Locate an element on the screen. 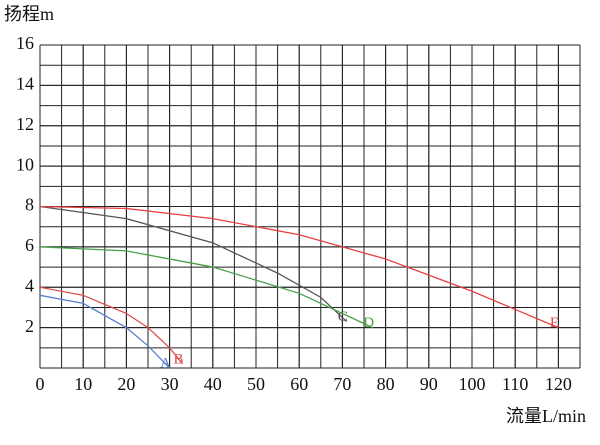 Image resolution: width=600 pixels, height=445 pixels. curve-label: E is located at coordinates (554, 323).